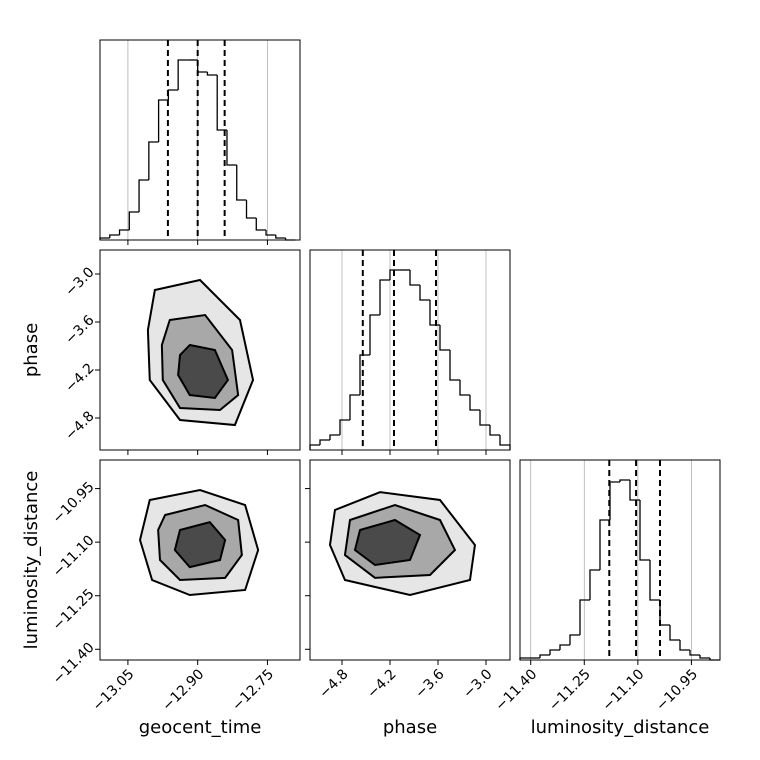 The width and height of the screenshot is (760, 760). What do you see at coordinates (79, 377) in the screenshot?
I see `y-tick-label: −4.2` at bounding box center [79, 377].